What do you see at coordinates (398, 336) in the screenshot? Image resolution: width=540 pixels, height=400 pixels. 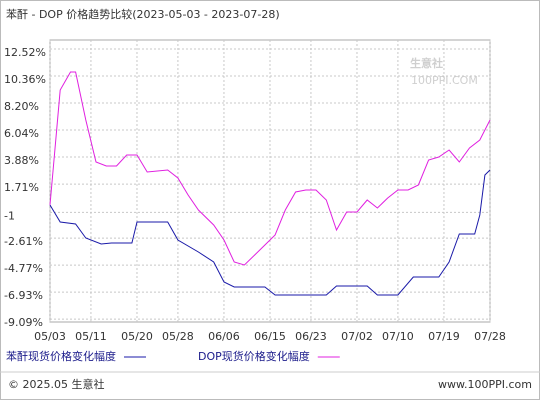 I see `x-tick-label: 07/10` at bounding box center [398, 336].